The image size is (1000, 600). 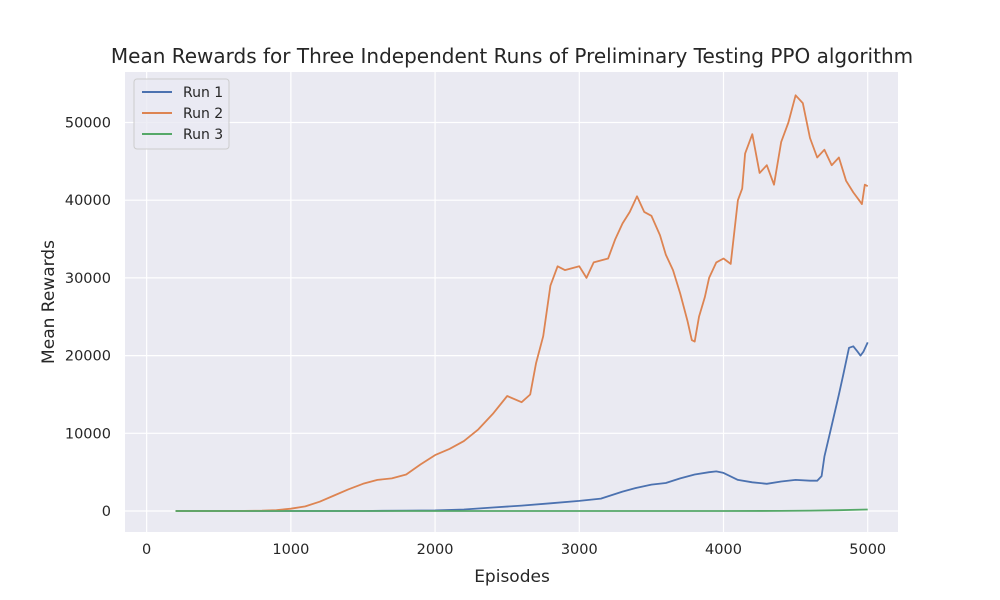 I want to click on x-tick-label: 5000, so click(x=867, y=550).